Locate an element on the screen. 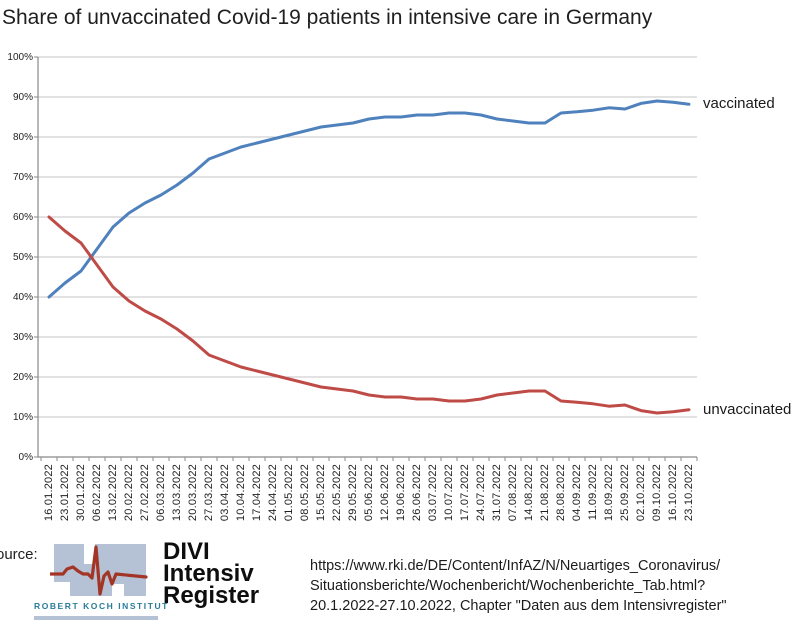 Image resolution: width=800 pixels, height=622 pixels. y-axis-tick-label: 50% is located at coordinates (22, 257).